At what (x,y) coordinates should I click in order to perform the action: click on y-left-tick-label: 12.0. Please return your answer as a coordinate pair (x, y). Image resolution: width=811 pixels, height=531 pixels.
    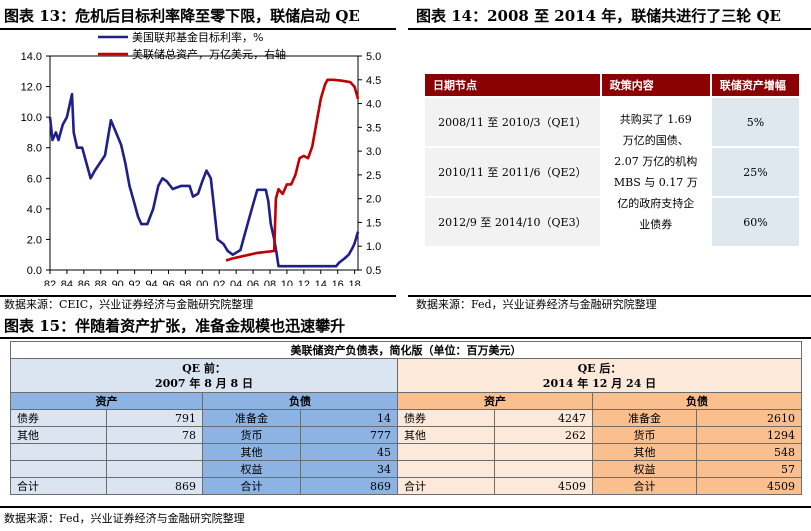
    Looking at the image, I should click on (31, 88).